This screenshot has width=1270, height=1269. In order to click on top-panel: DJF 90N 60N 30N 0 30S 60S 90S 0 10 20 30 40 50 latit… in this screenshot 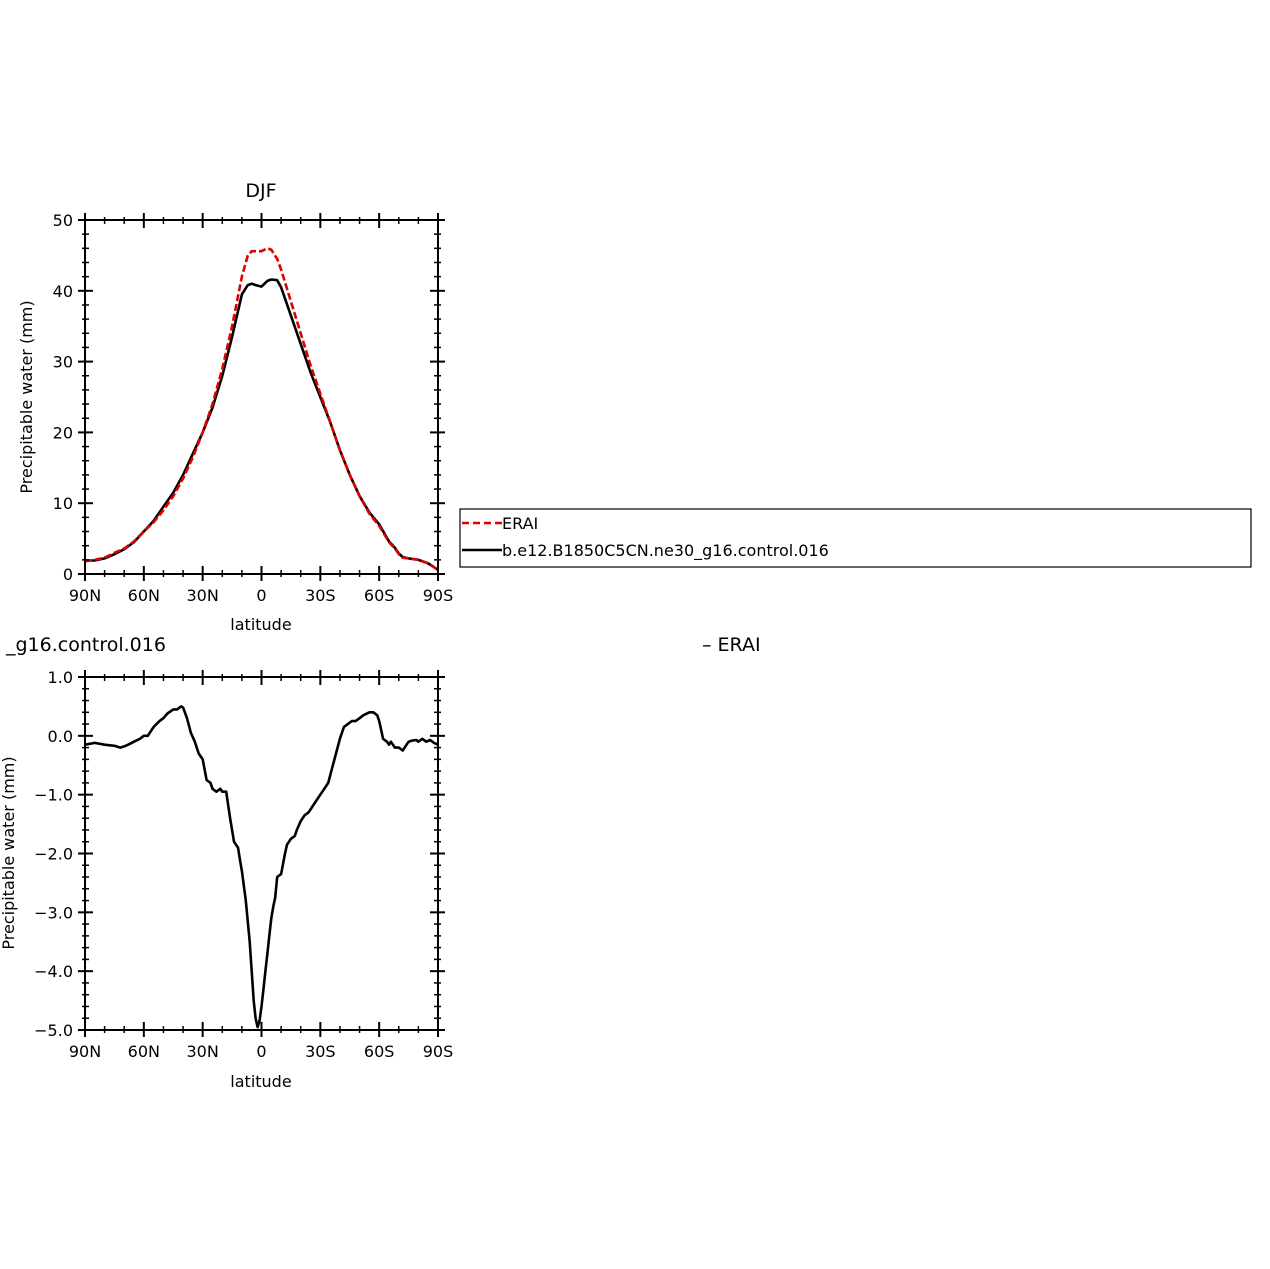, I will do `click(235, 407)`.